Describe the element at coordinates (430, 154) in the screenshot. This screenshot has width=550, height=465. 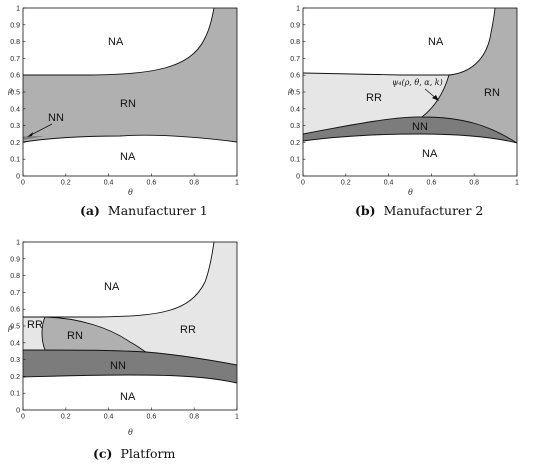
I see `panel-b-label-na-bottom: NA` at that location.